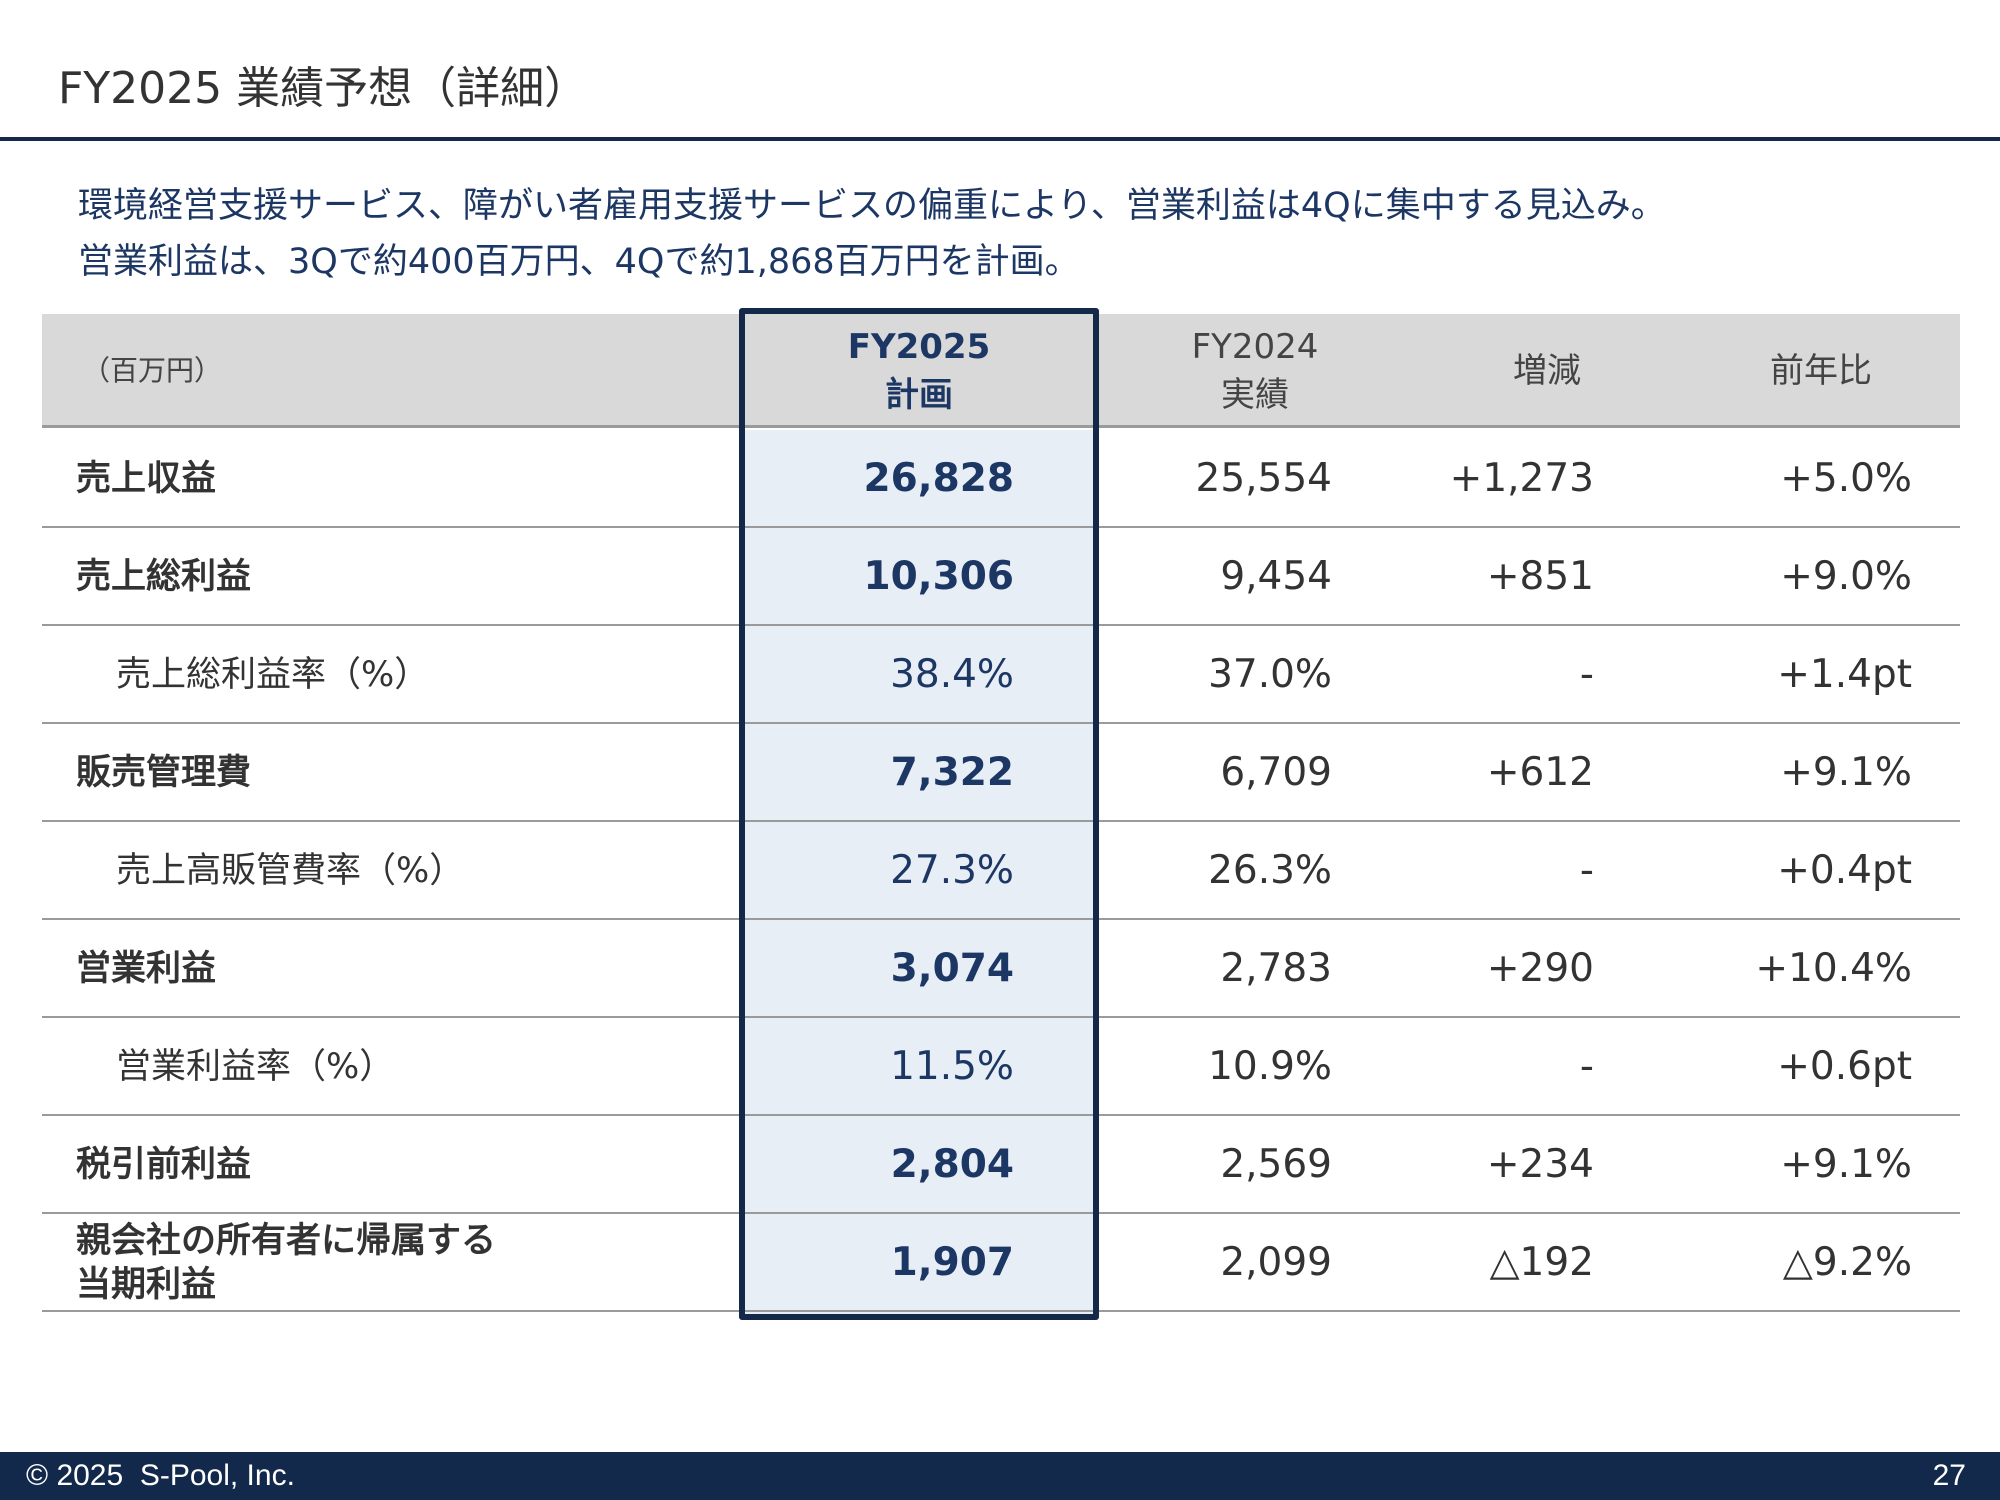  I want to click on row-label-line: 売上総利益率（%）, so click(273, 675).